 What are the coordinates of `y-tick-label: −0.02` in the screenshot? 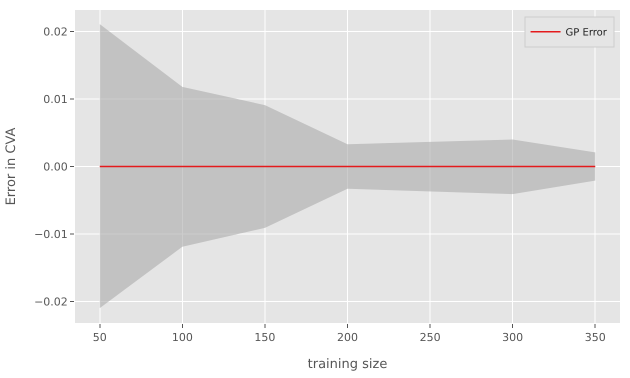 It's located at (51, 301).